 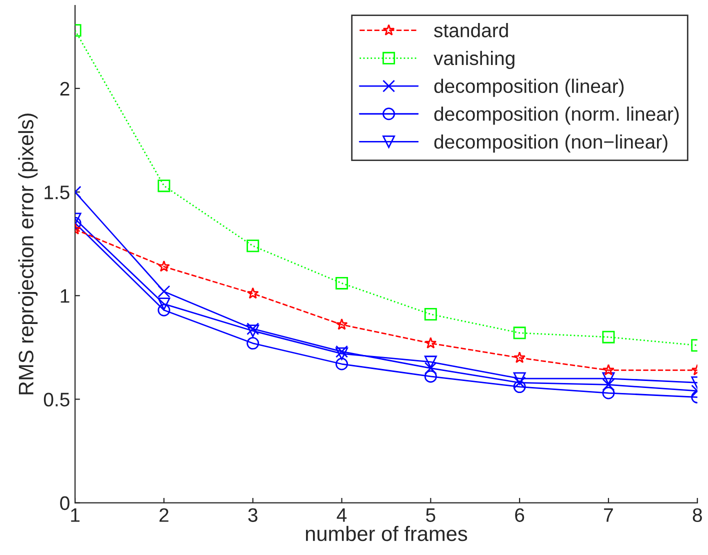 What do you see at coordinates (608, 515) in the screenshot?
I see `x-tick-label: 7` at bounding box center [608, 515].